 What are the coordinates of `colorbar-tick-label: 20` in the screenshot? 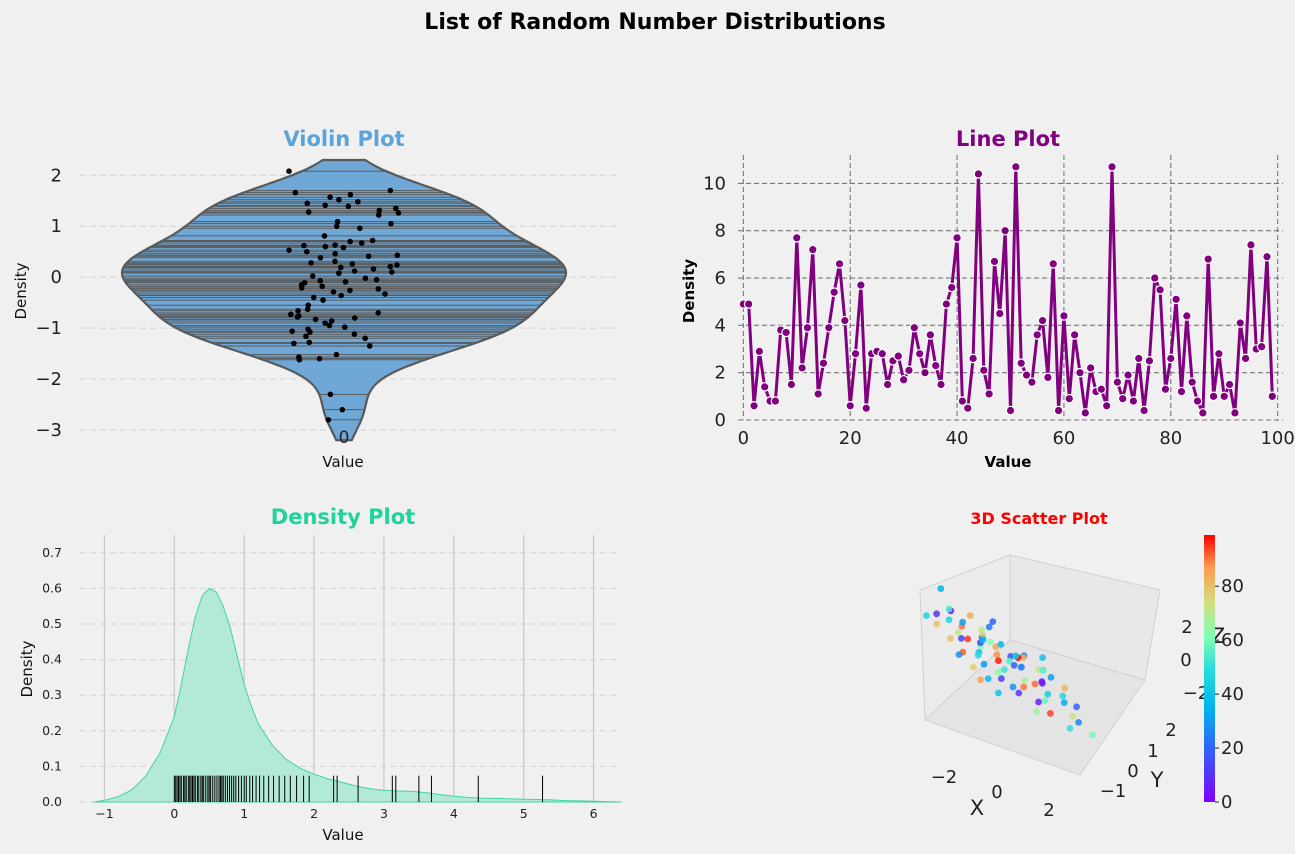 It's located at (1232, 748).